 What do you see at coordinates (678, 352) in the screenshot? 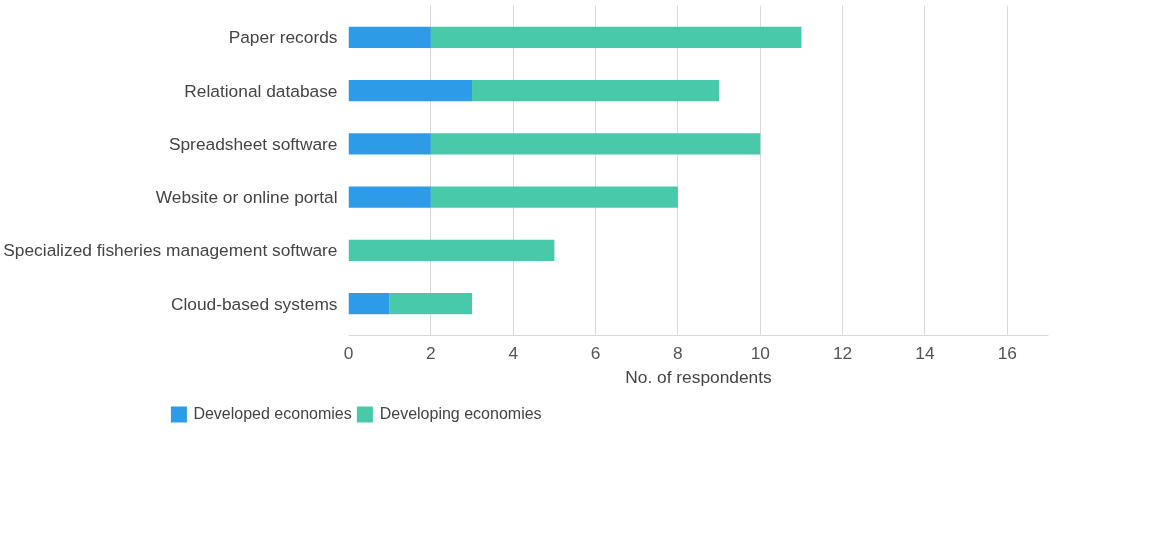
I see `x-tick-label: 8` at bounding box center [678, 352].